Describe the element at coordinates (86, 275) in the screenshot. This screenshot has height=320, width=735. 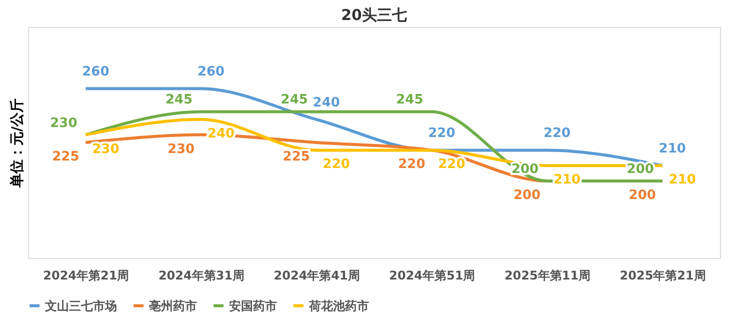
I see `x-tick-label: 2024年第21周` at that location.